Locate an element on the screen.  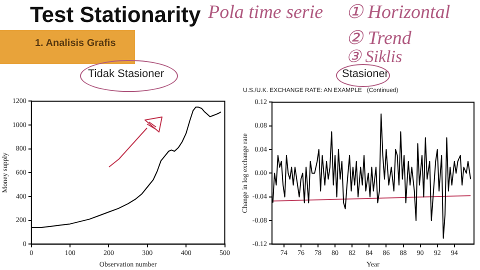
text: Pola time serie is located at coordinates (266, 13).